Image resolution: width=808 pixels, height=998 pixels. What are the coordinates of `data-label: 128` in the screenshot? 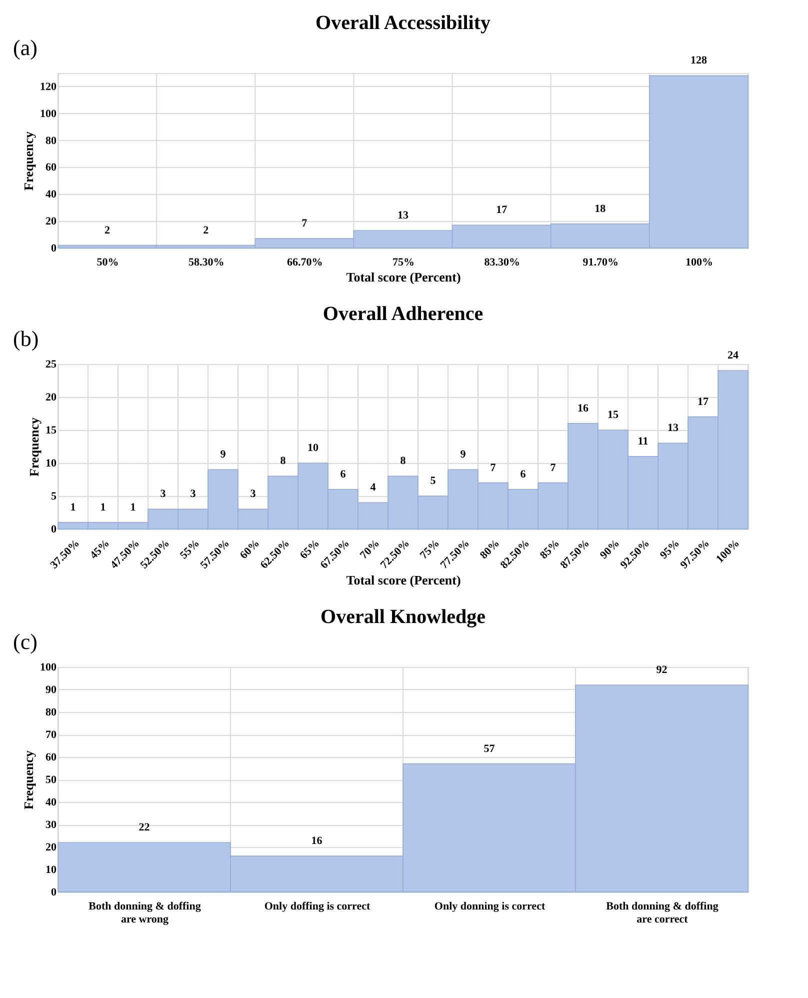 It's located at (699, 60).